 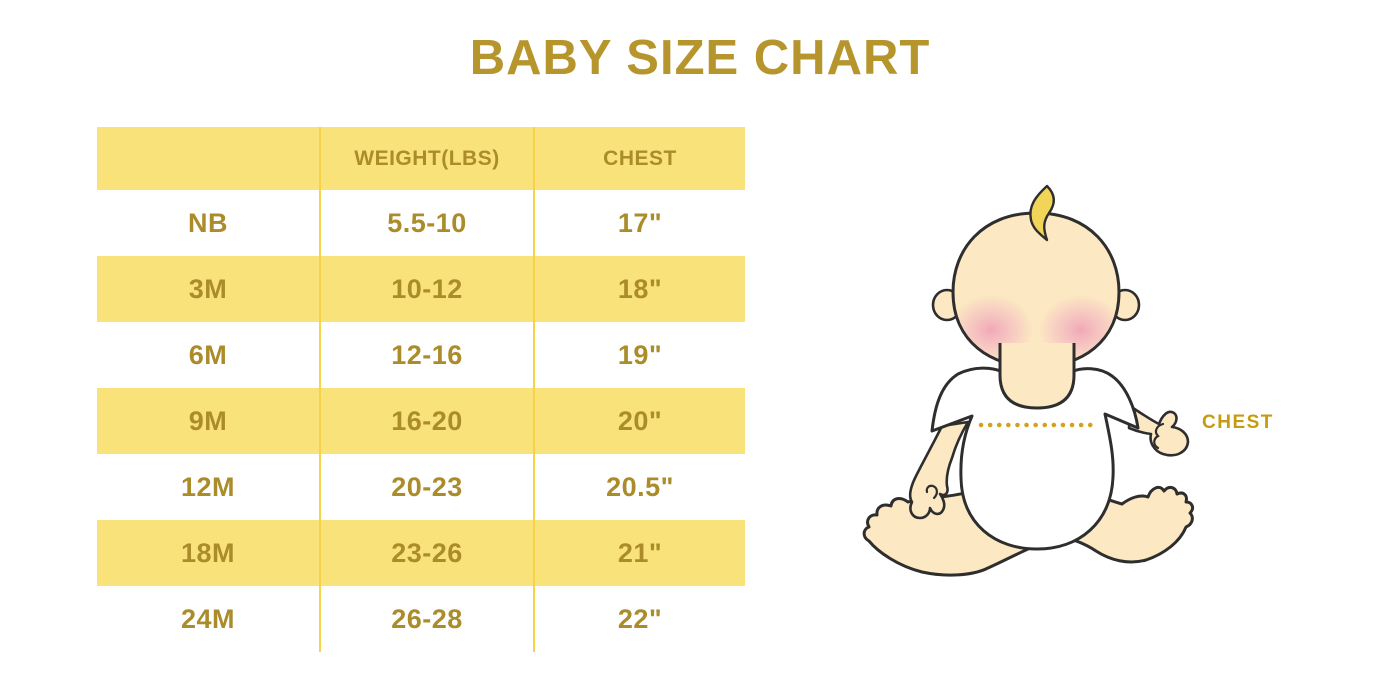 What do you see at coordinates (208, 486) in the screenshot?
I see `size-cell: 12M` at bounding box center [208, 486].